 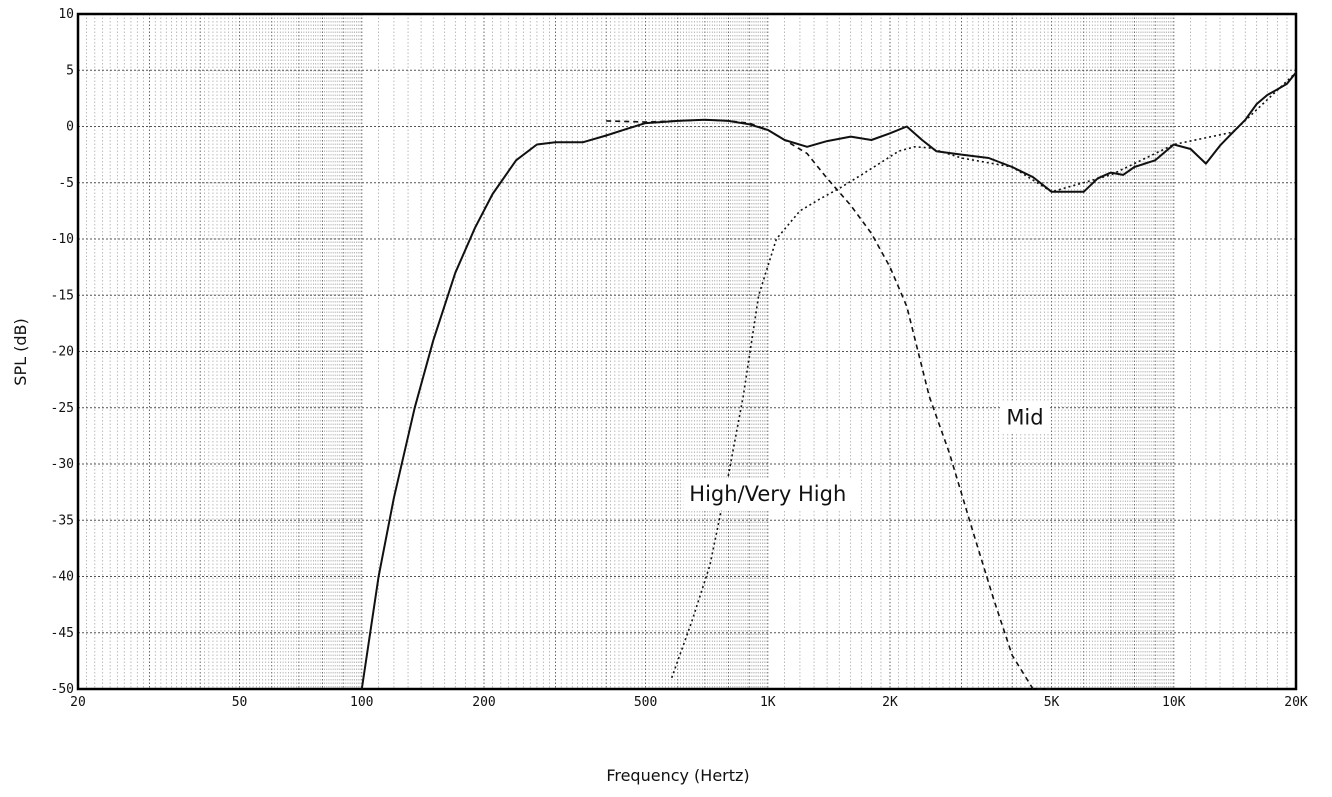 What do you see at coordinates (1052, 702) in the screenshot?
I see `x-tick-label: 5K` at bounding box center [1052, 702].